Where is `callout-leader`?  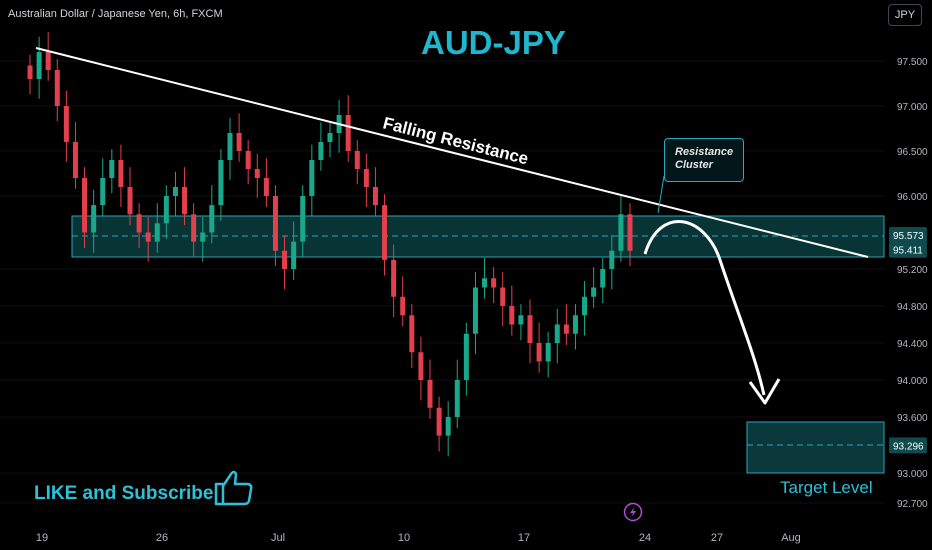
callout-leader is located at coordinates (661, 194).